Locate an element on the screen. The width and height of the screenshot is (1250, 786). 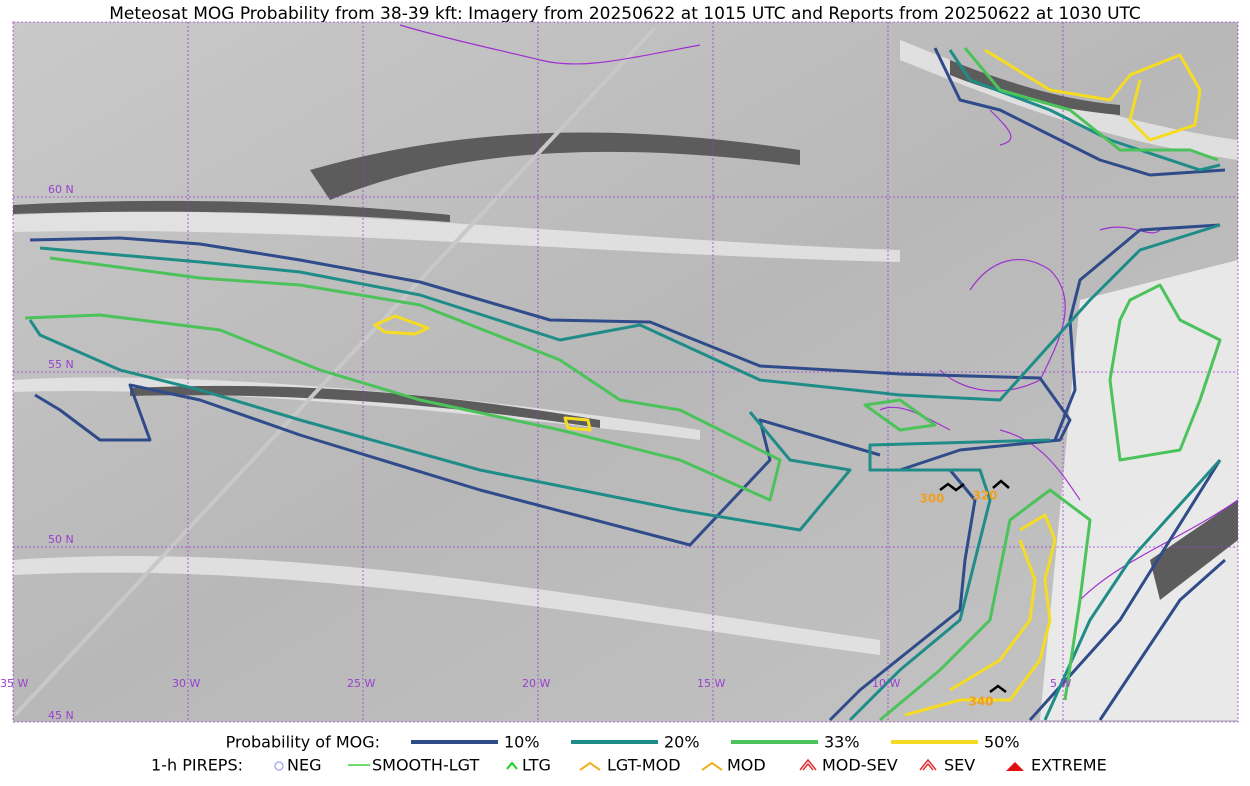
legend-label: 20% is located at coordinates (682, 742).